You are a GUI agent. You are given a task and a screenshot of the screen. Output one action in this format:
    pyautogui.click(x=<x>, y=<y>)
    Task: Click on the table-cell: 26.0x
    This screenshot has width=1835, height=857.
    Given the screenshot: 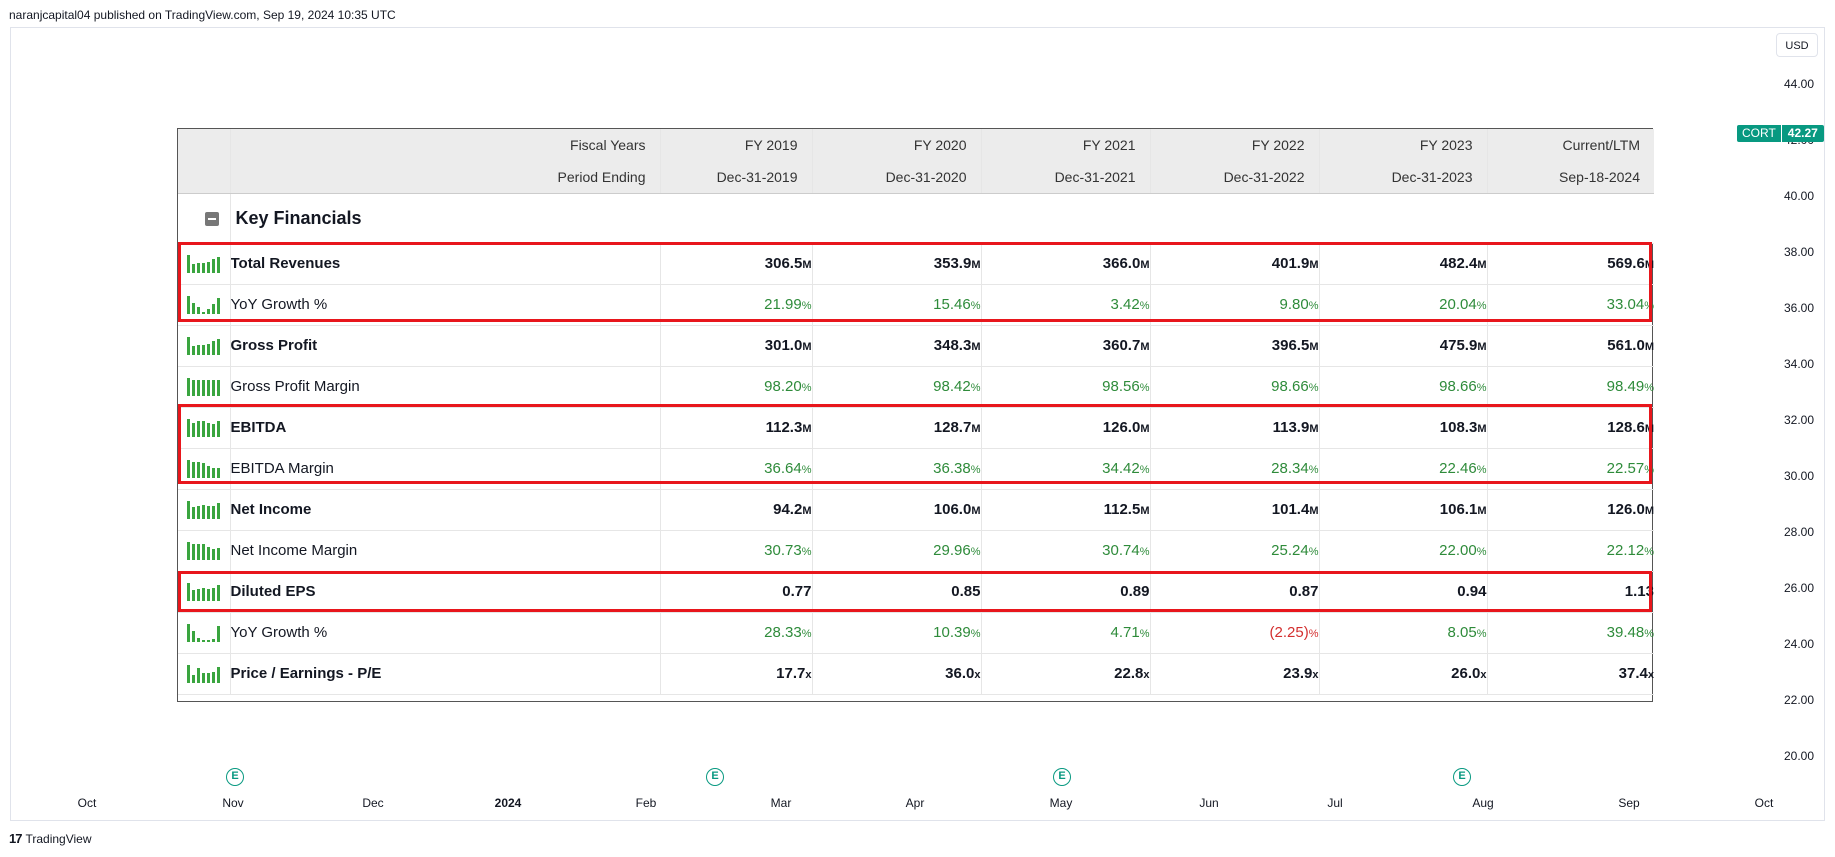 What is the action you would take?
    pyautogui.click(x=1403, y=674)
    